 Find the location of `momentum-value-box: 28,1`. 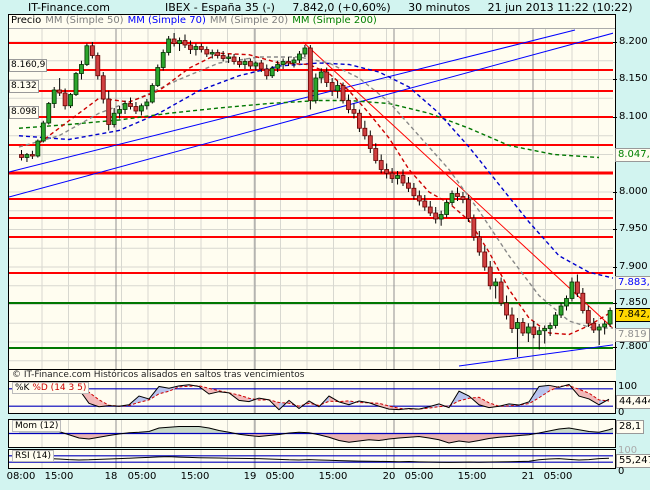

momentum-value-box: 28,1 is located at coordinates (630, 427).